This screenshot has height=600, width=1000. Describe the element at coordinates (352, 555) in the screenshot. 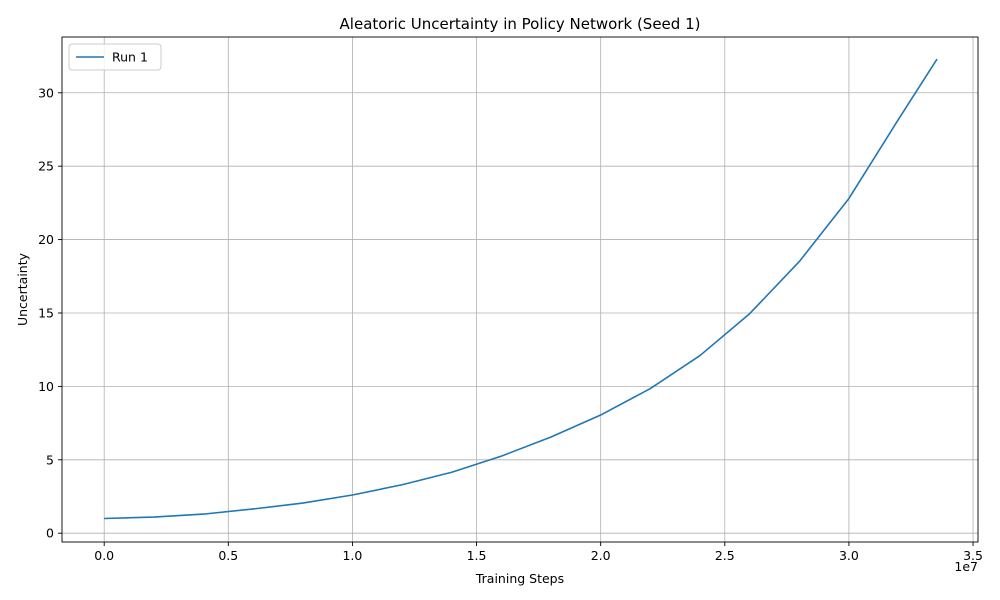

I see `x-tick-label: 1.0` at that location.